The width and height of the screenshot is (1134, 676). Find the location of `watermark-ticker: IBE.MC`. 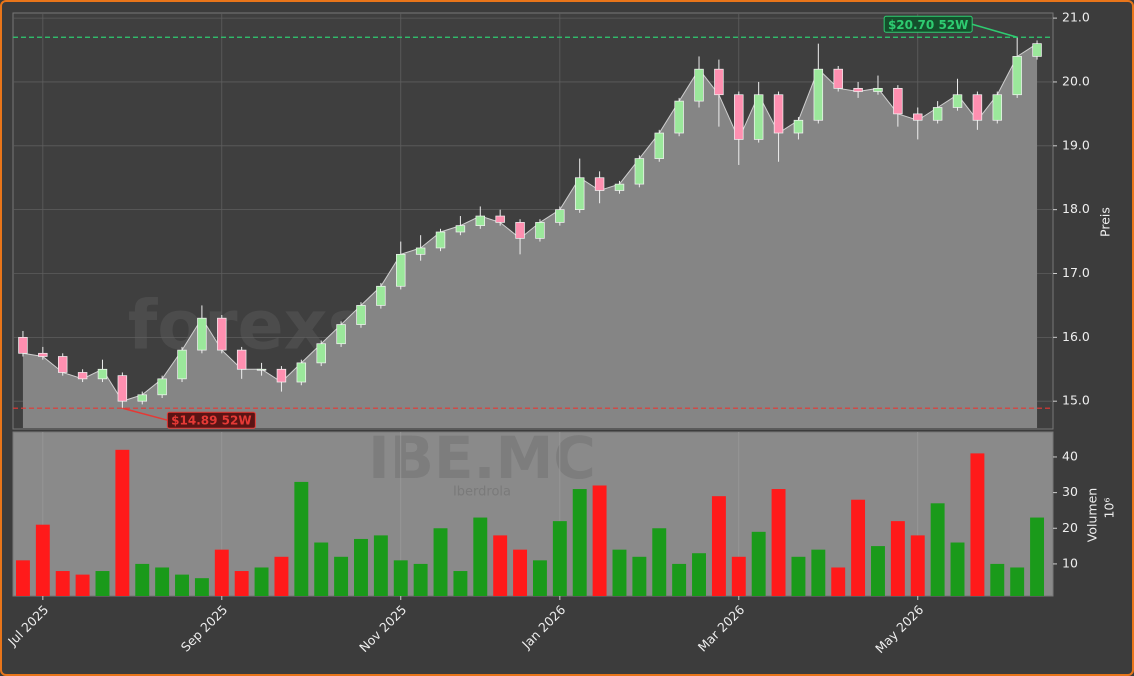

watermark-ticker: IBE.MC is located at coordinates (482, 458).